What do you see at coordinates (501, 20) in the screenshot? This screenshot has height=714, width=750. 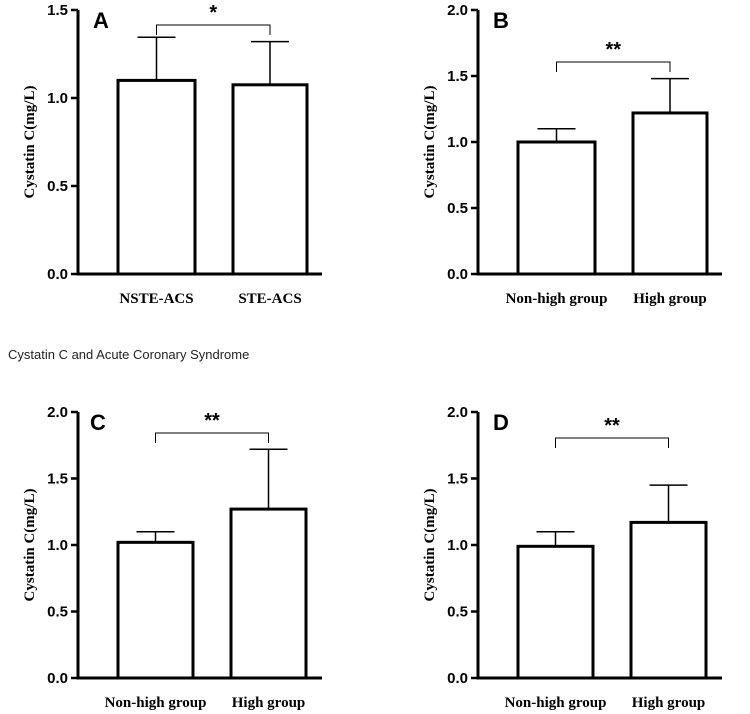 I see `panel-b-label: B` at bounding box center [501, 20].